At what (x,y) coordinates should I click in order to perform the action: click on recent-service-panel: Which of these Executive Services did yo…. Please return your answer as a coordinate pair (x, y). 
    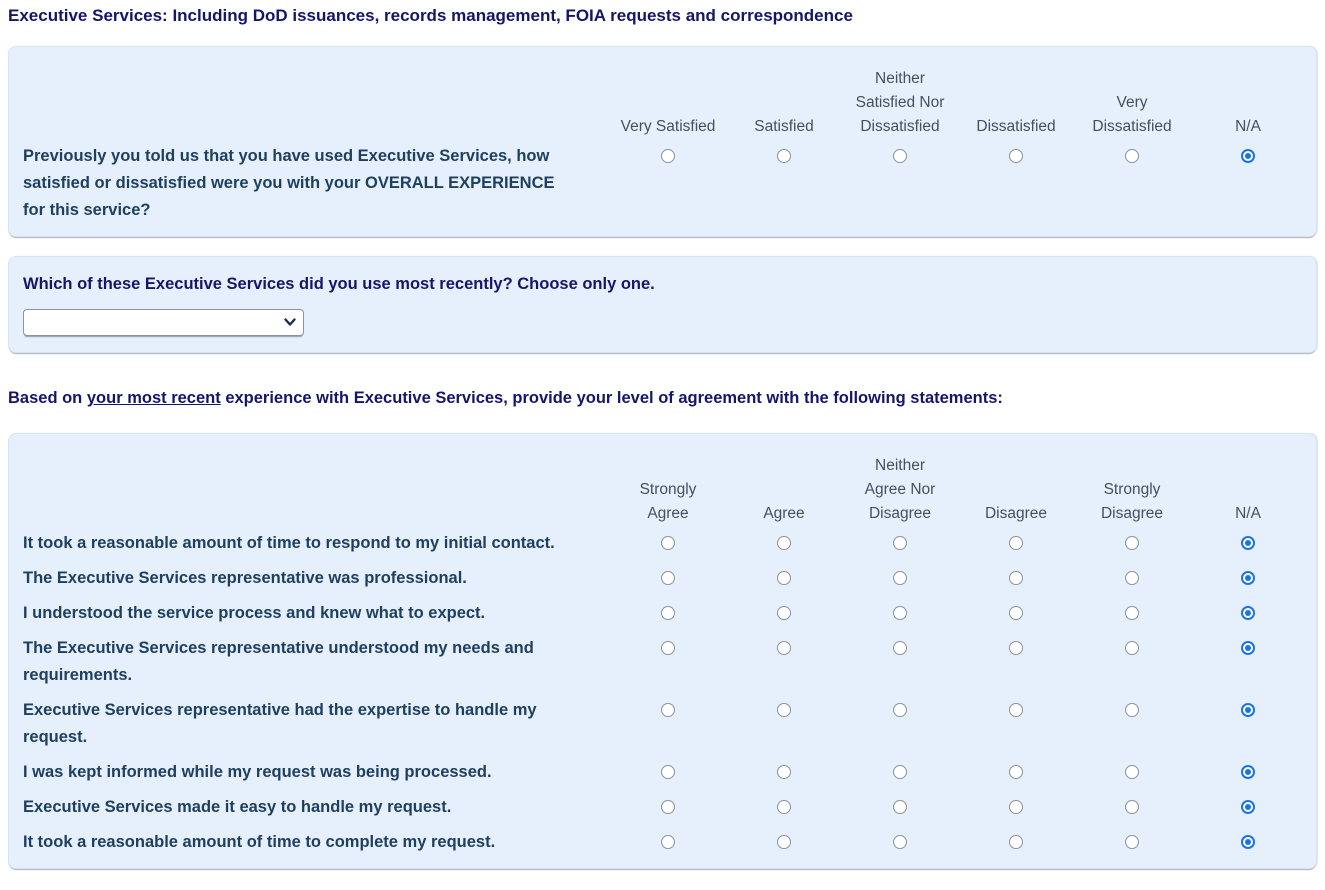
    Looking at the image, I should click on (662, 305).